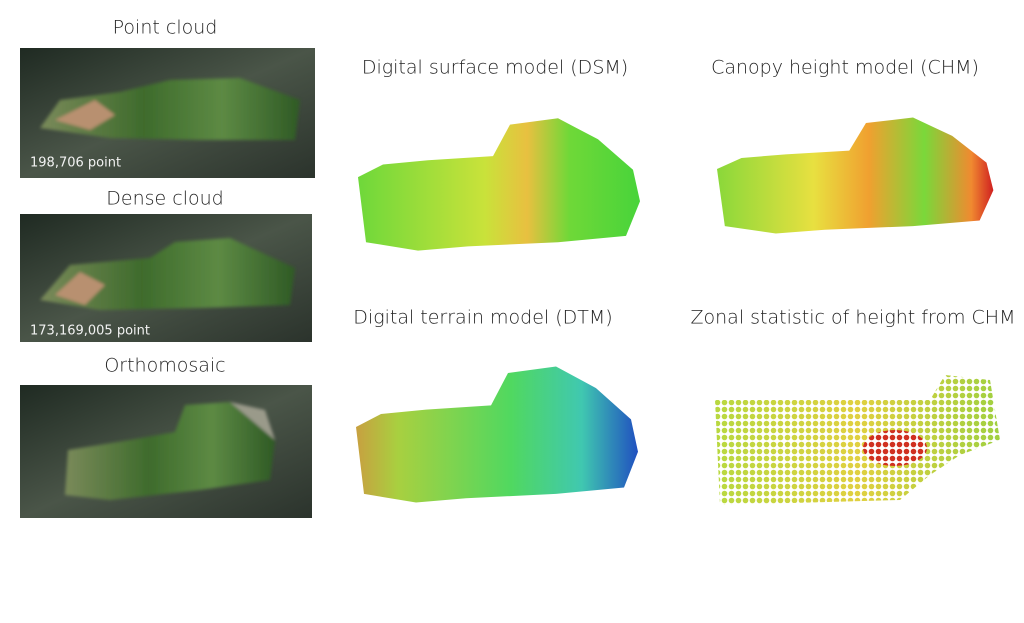 The image size is (1024, 623). I want to click on panel-title: Zonal statistic of height from CHM, so click(853, 318).